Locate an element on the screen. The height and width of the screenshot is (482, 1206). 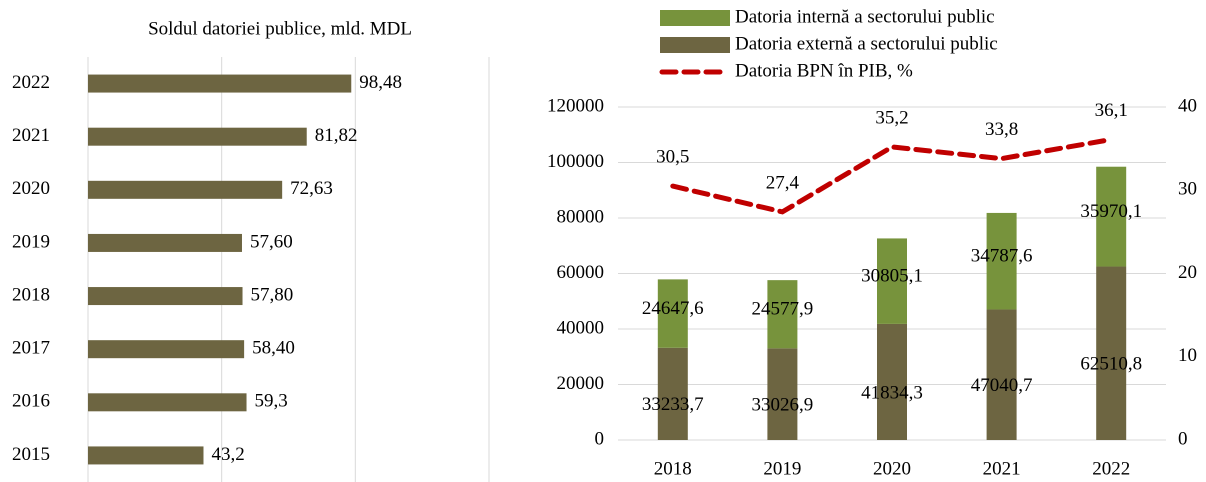
y-tick-label: 2022 is located at coordinates (31, 82).